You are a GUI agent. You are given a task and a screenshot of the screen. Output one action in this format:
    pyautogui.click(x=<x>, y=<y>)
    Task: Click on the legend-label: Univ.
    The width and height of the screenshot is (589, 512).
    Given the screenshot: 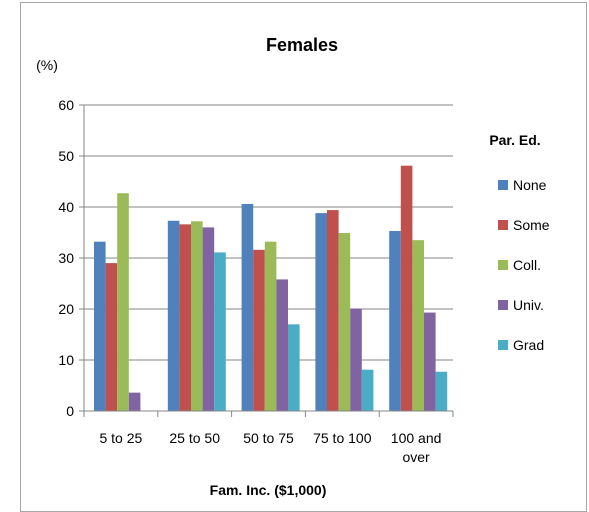 What is the action you would take?
    pyautogui.click(x=528, y=305)
    